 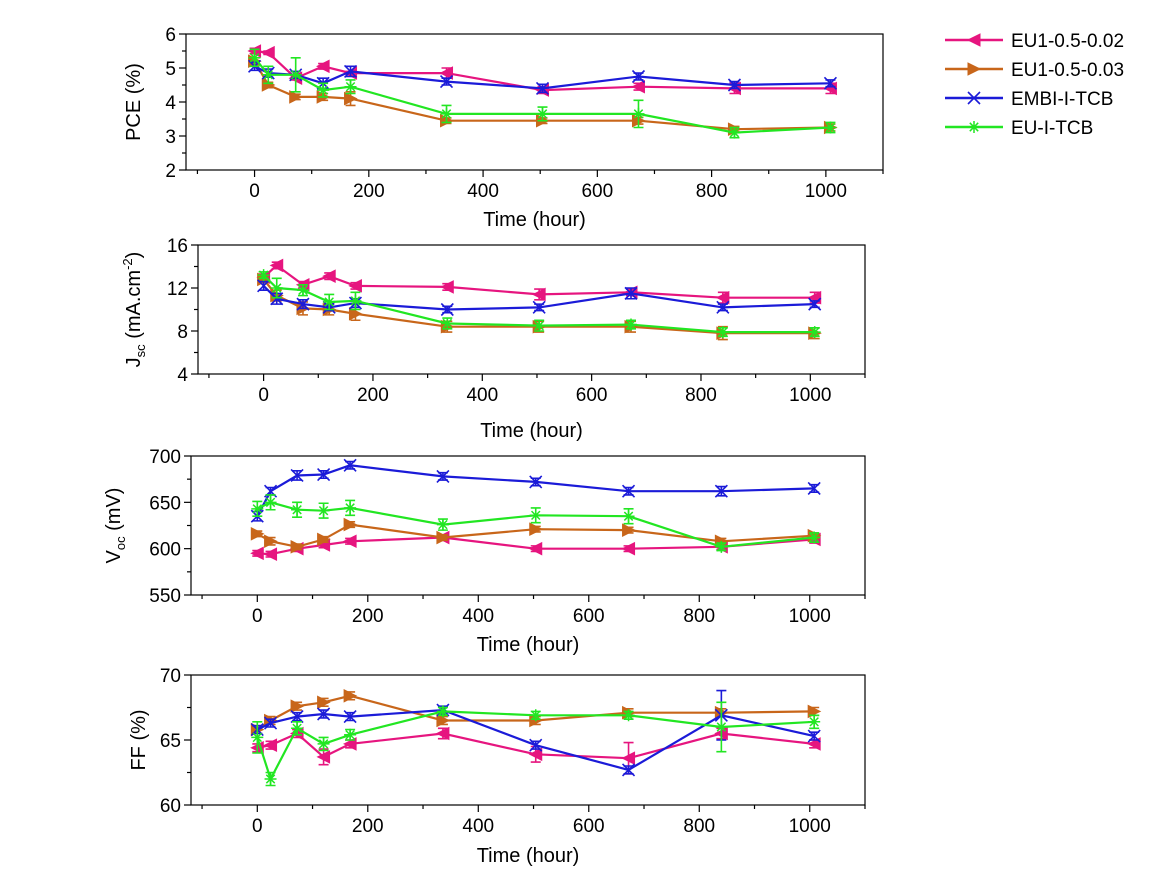 What do you see at coordinates (182, 375) in the screenshot?
I see `y-tick-label: 4` at bounding box center [182, 375].